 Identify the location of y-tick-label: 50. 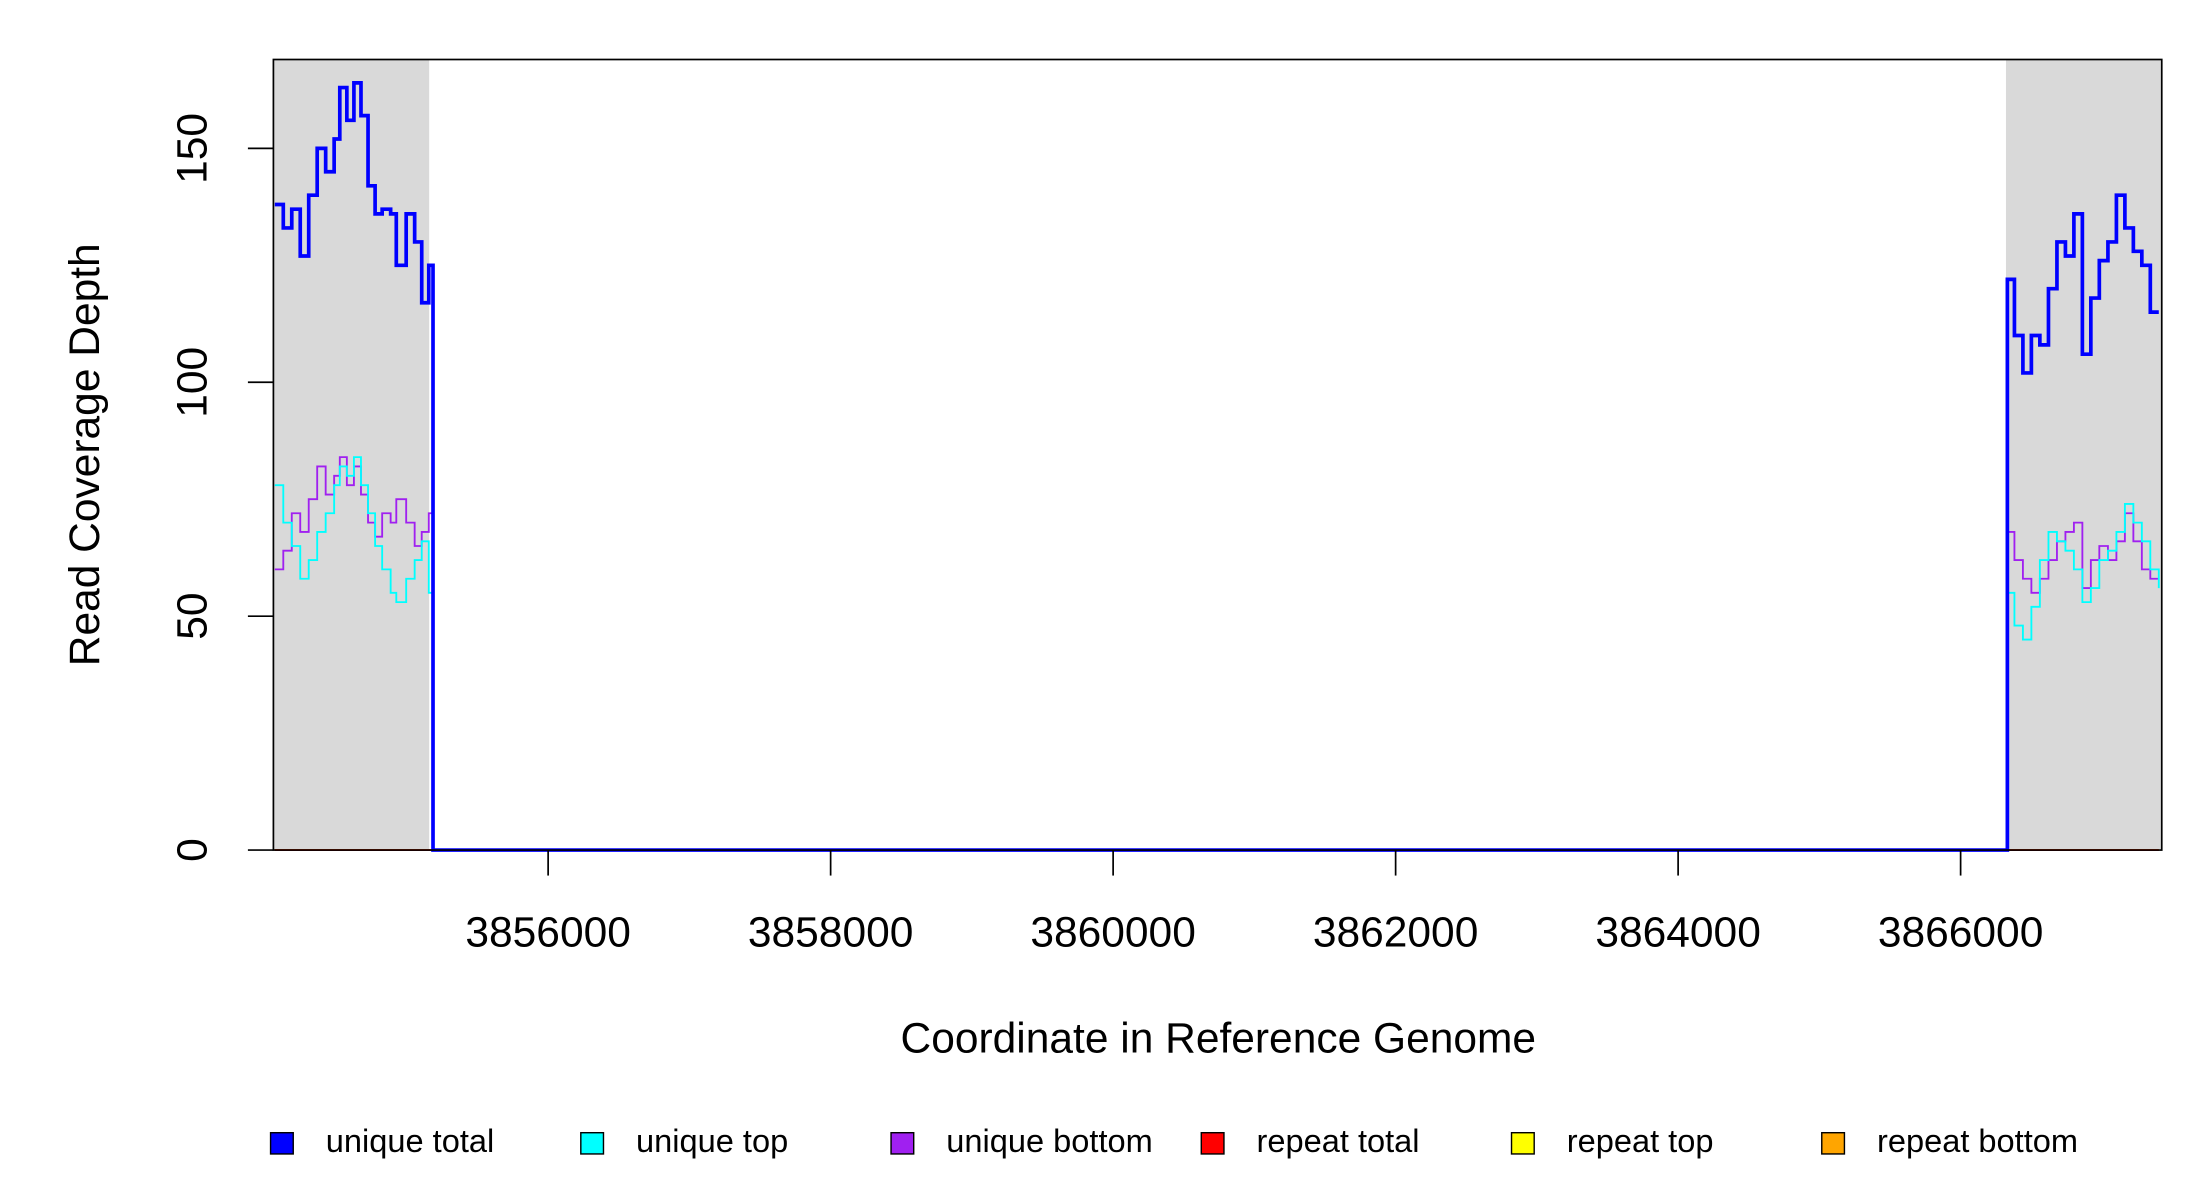
(193, 616).